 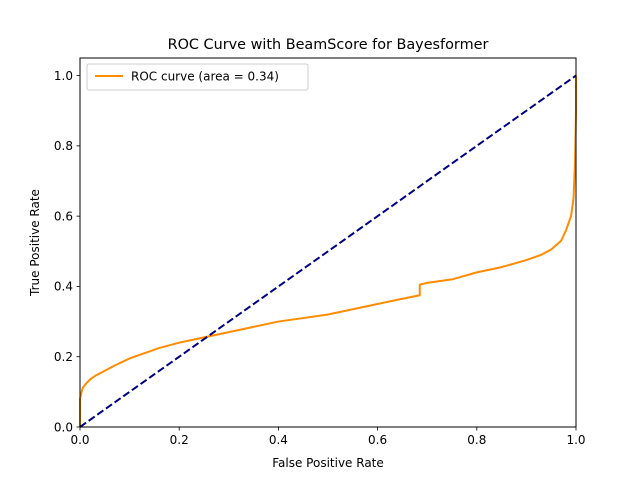 I want to click on chart-title: ROC Curve with BeamScore for Bayesformer, so click(x=328, y=45).